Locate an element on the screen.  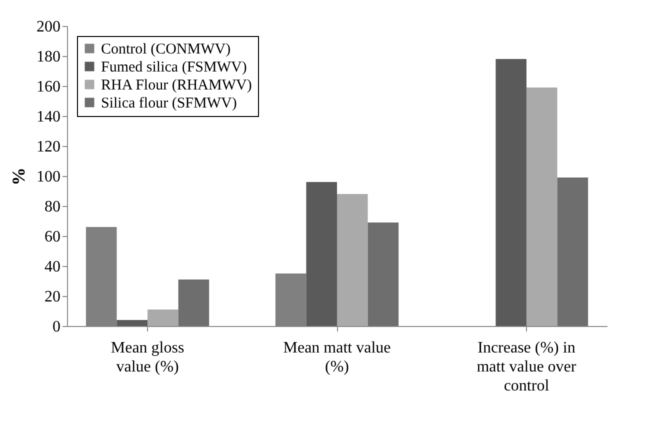
y-tick-label: 140 is located at coordinates (48, 117).